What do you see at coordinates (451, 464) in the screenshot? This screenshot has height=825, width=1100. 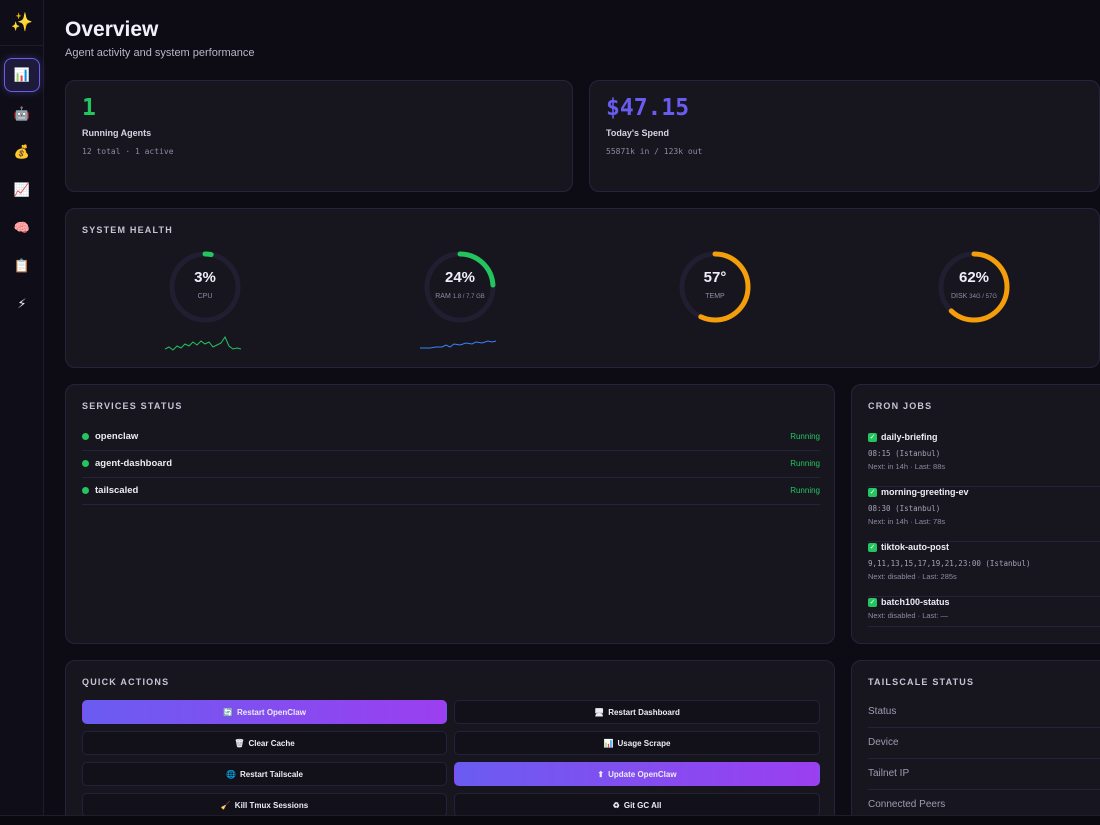 I see `service-row-agent-dashboard: agent-dashboard Running` at bounding box center [451, 464].